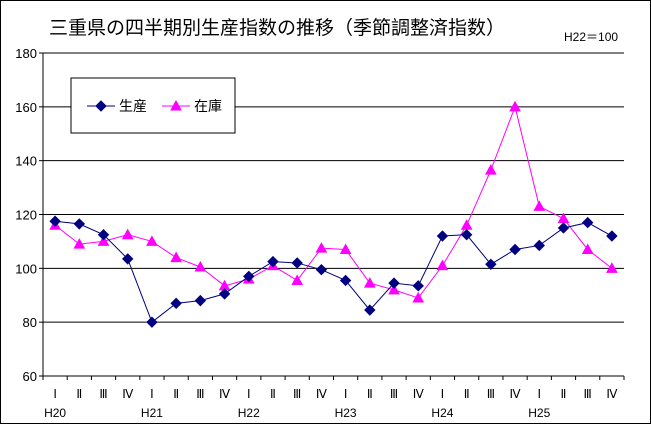 The width and height of the screenshot is (651, 424). Describe the element at coordinates (26, 161) in the screenshot. I see `y-tick-label-140: 140` at that location.